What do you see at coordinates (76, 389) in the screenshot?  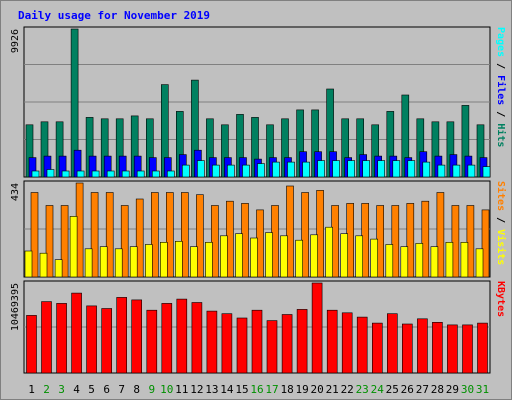 I see `day-label-4: 4` at bounding box center [76, 389].